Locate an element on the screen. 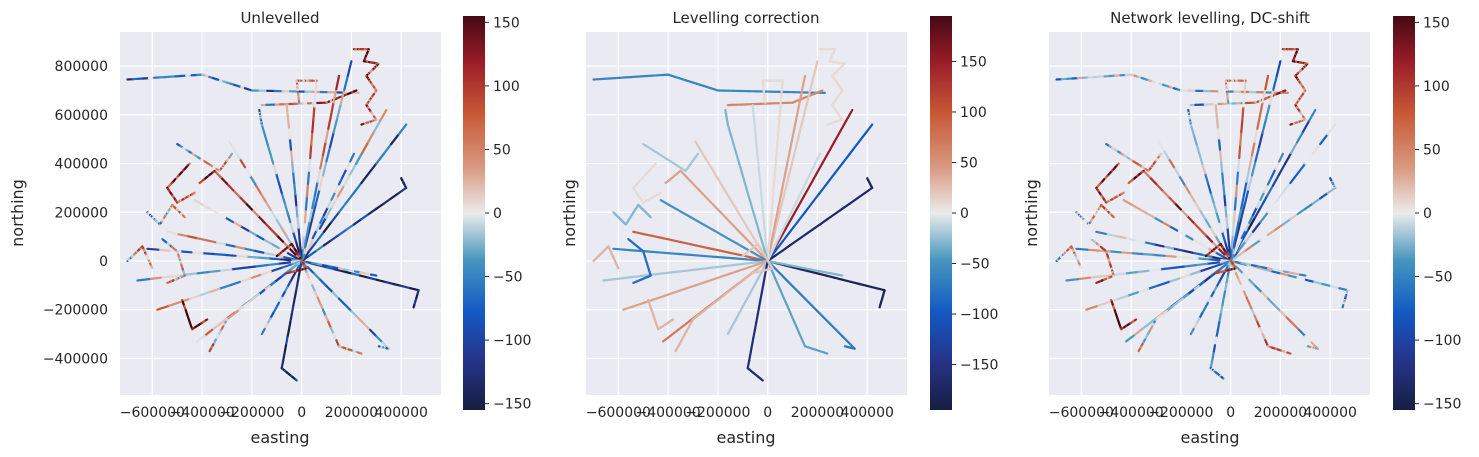  chart-title: Network levelling, DC-shift is located at coordinates (1210, 18).